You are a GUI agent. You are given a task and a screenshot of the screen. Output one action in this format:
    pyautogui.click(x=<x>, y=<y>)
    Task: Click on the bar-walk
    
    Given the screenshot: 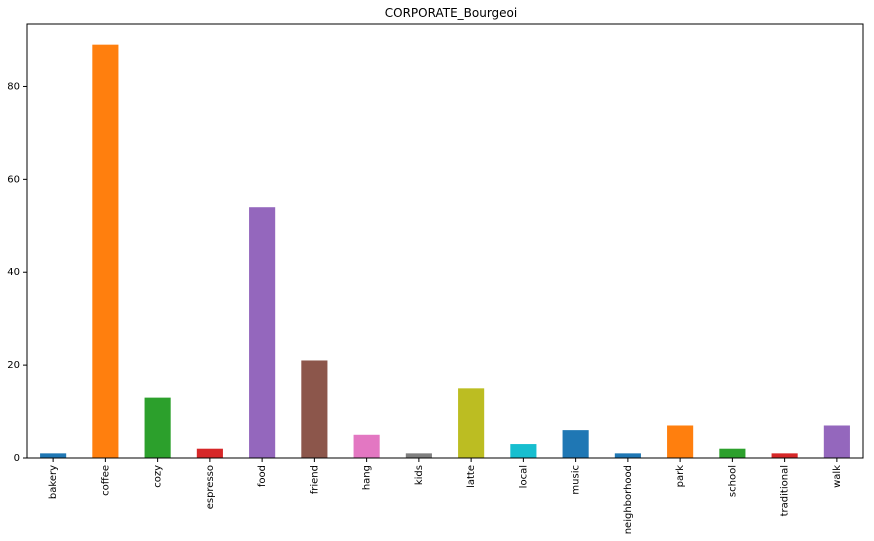 What is the action you would take?
    pyautogui.click(x=836, y=441)
    